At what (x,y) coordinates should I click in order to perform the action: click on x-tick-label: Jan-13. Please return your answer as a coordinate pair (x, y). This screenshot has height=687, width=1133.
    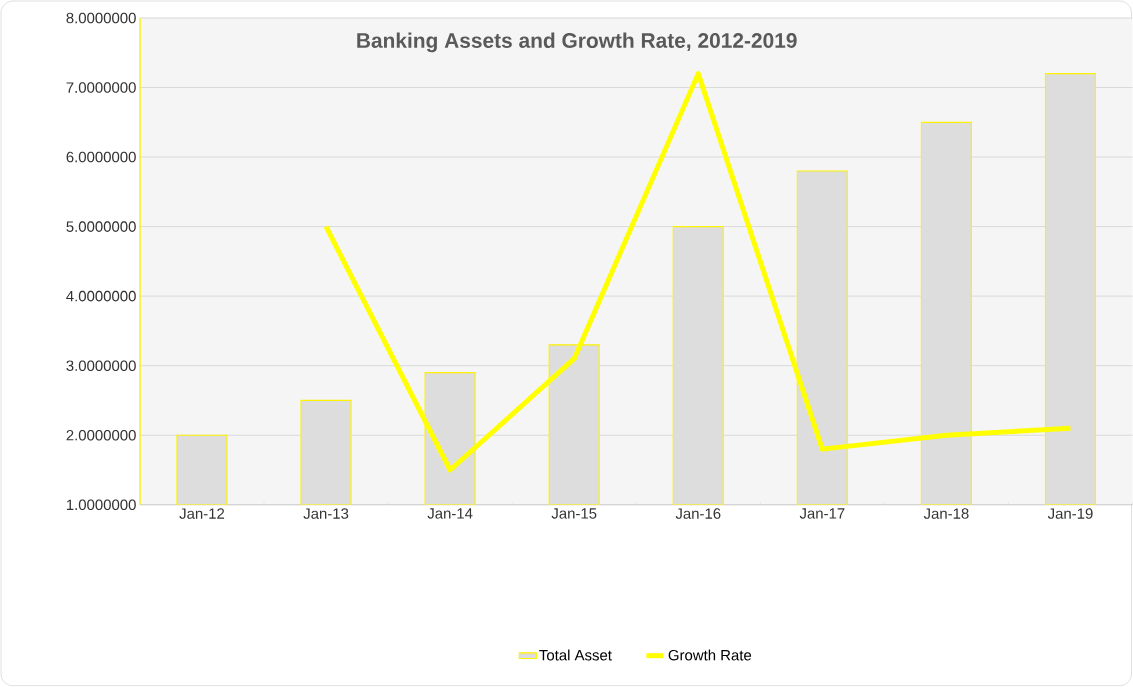
    Looking at the image, I should click on (326, 514).